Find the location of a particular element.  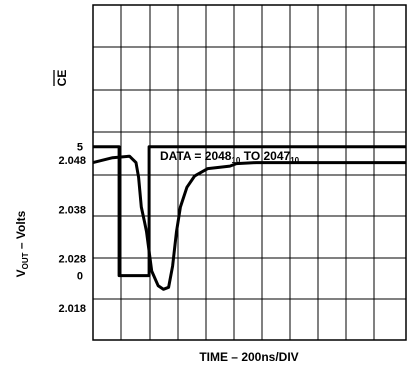

vout-axis-label: VOUT – Volts is located at coordinates (22, 243).